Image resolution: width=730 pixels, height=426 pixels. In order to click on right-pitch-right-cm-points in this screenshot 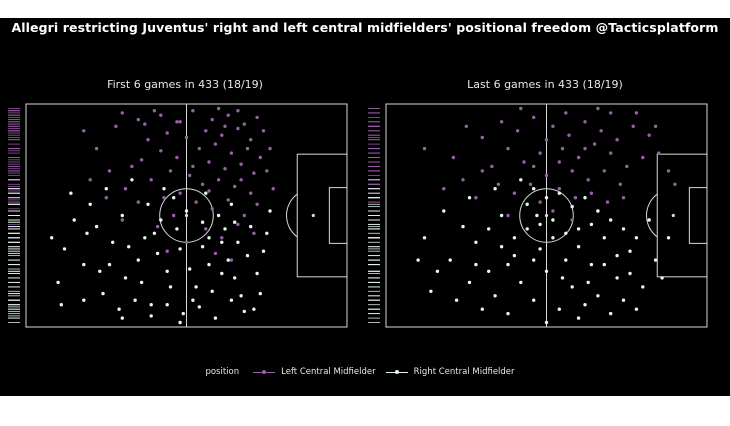, I will do `click(543, 251)`.